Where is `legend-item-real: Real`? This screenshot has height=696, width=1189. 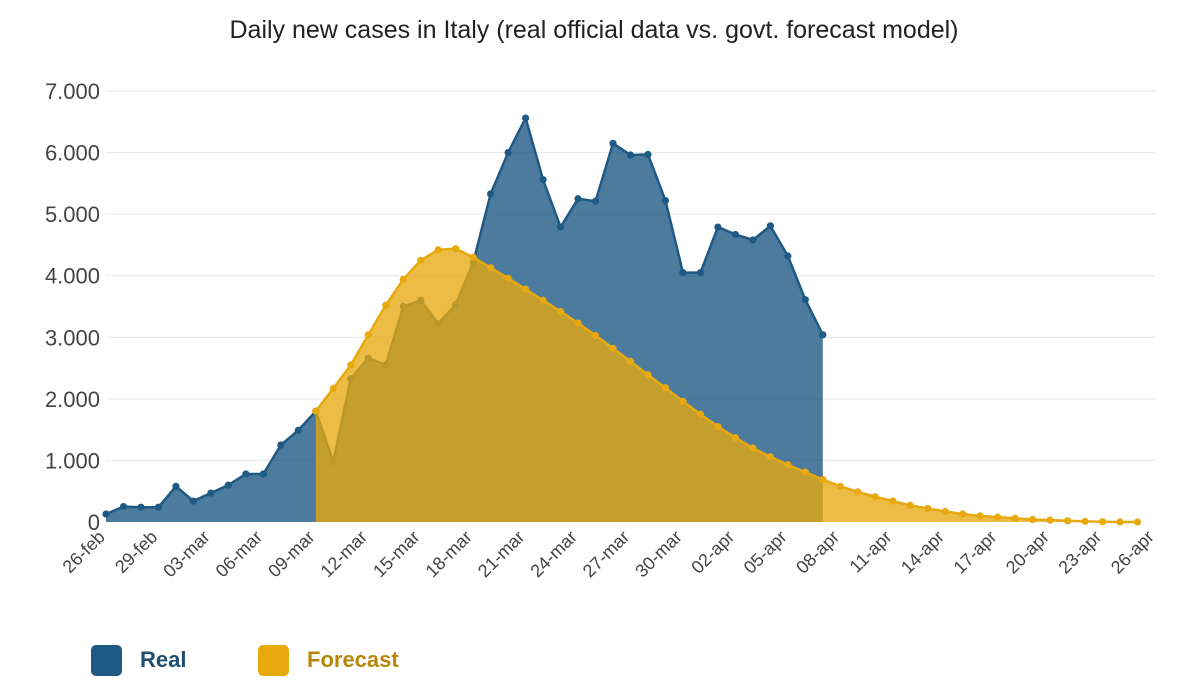
legend-item-real: Real is located at coordinates (138, 660).